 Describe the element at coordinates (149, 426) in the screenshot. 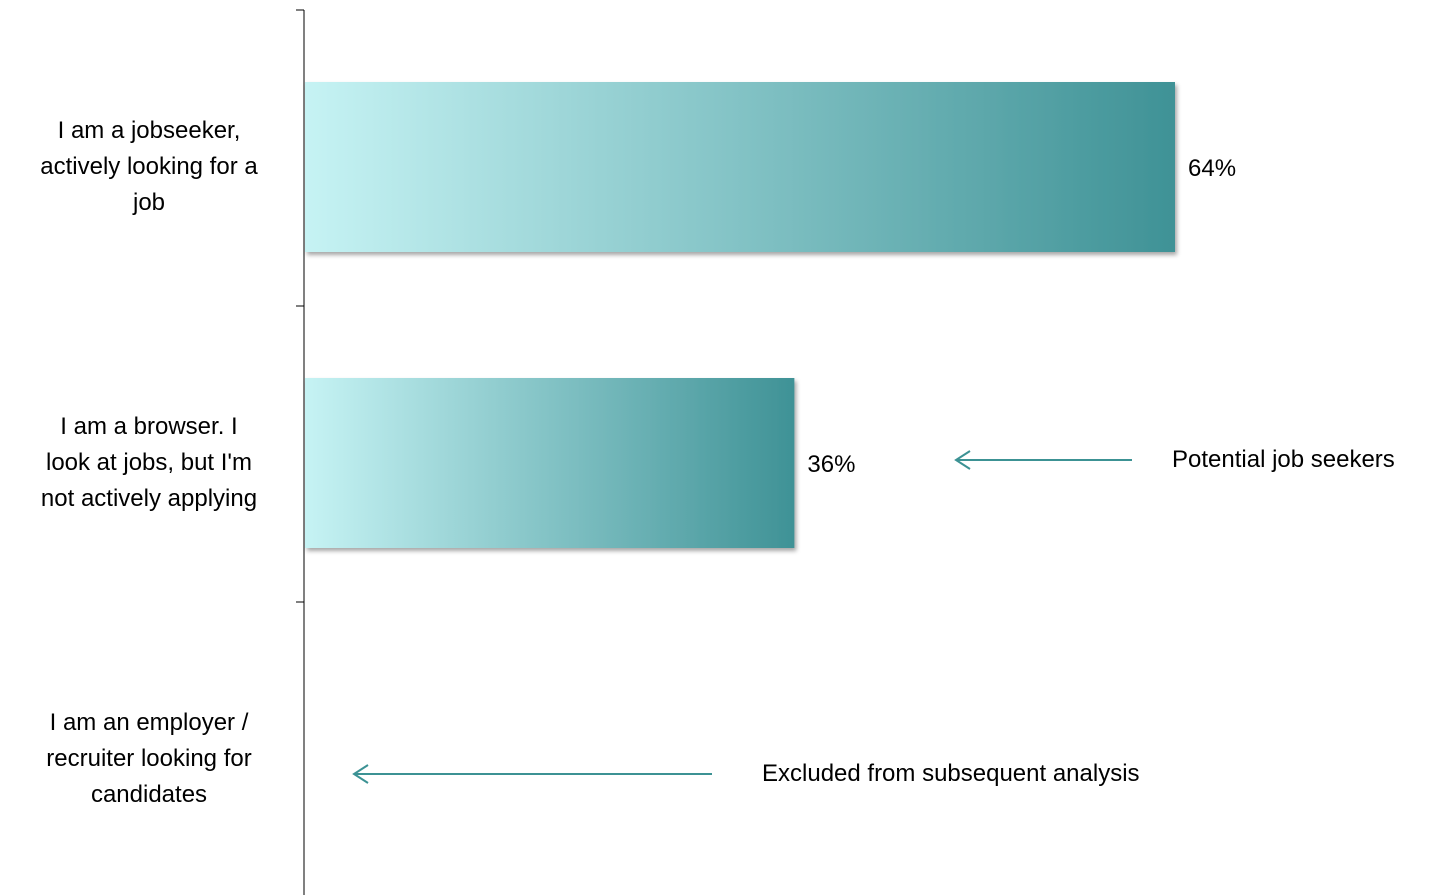

I see `category-label-line: I am a browser. I` at that location.